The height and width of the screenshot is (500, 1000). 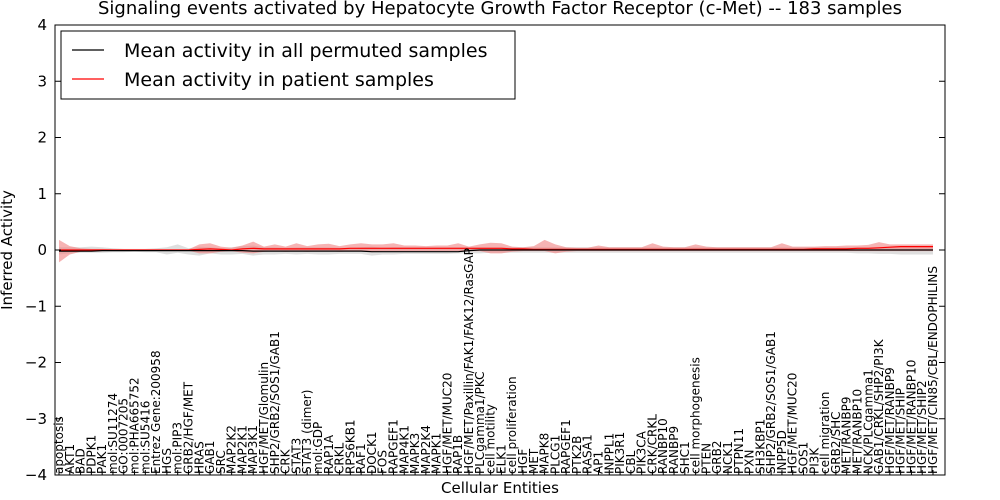 What do you see at coordinates (91, 454) in the screenshot?
I see `x-tick-label: PDPK1` at bounding box center [91, 454].